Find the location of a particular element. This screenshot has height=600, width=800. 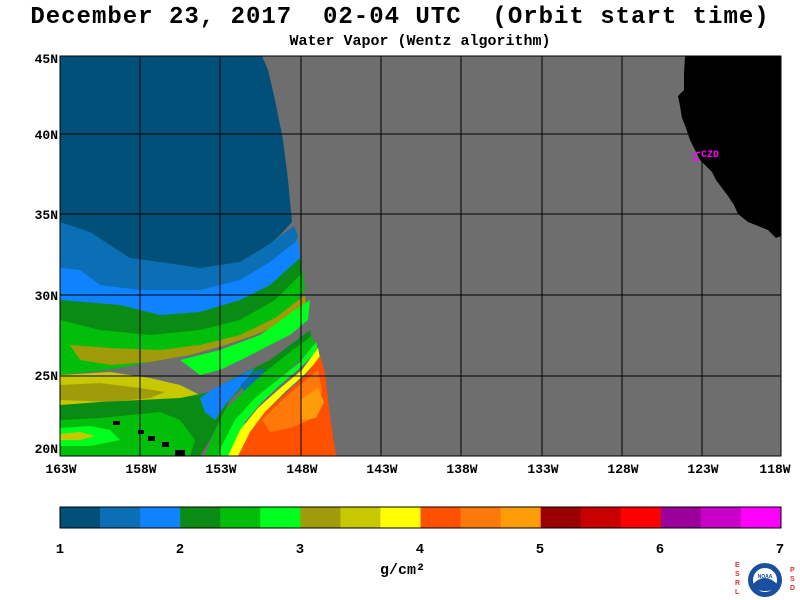

colorbar-tick-3: 3 is located at coordinates (300, 550).